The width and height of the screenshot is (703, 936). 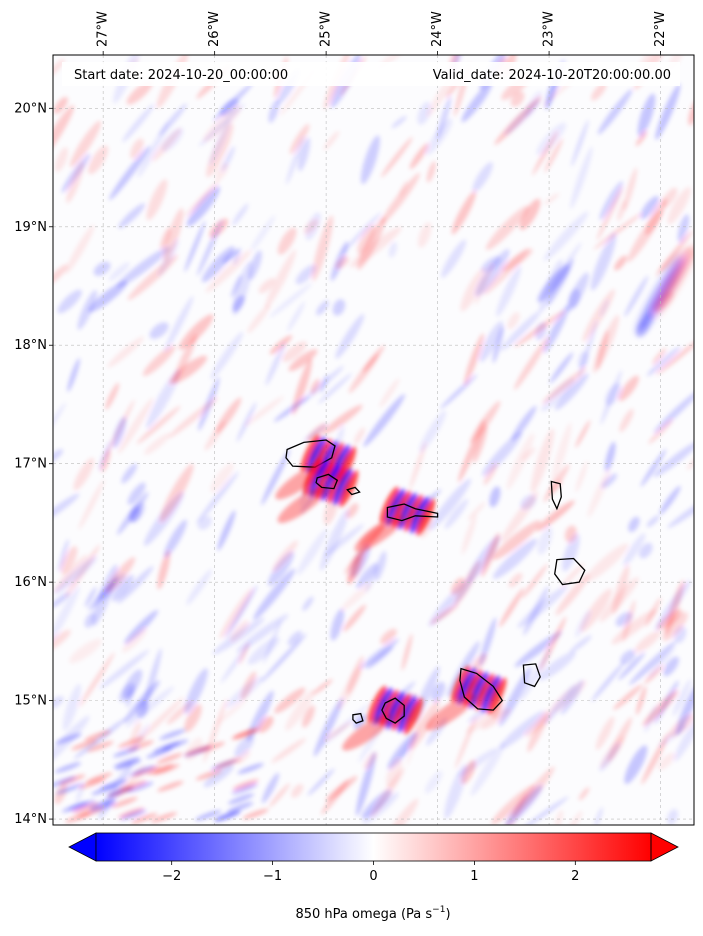 I want to click on lat-tick-label: 17°N, so click(x=30, y=464).